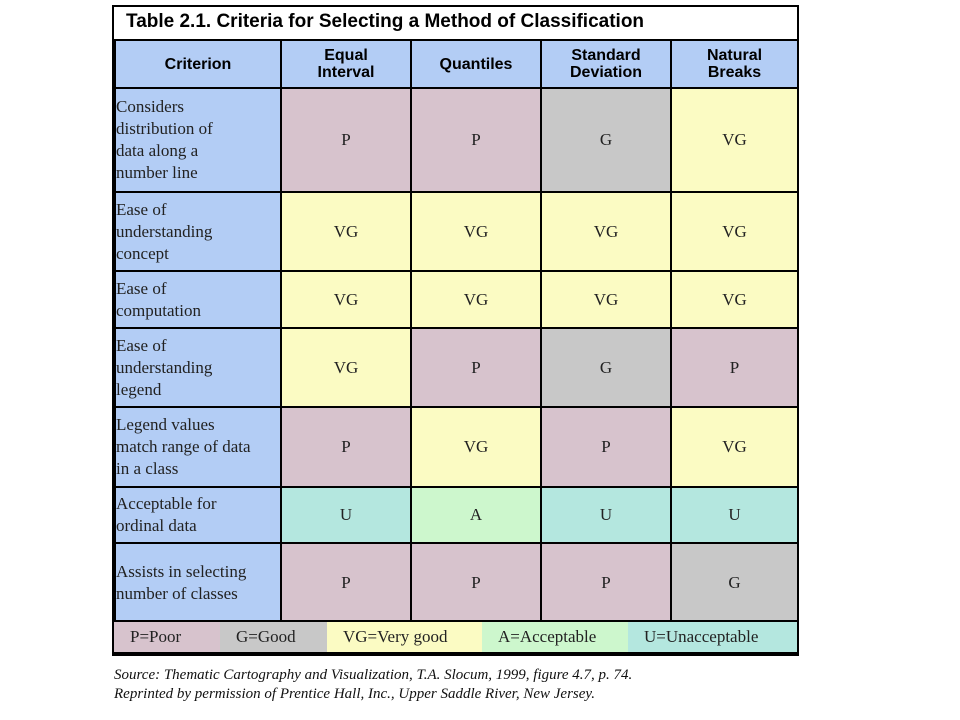 This screenshot has height=720, width=960. What do you see at coordinates (167, 637) in the screenshot?
I see `legend-item-poor: P=Poor` at bounding box center [167, 637].